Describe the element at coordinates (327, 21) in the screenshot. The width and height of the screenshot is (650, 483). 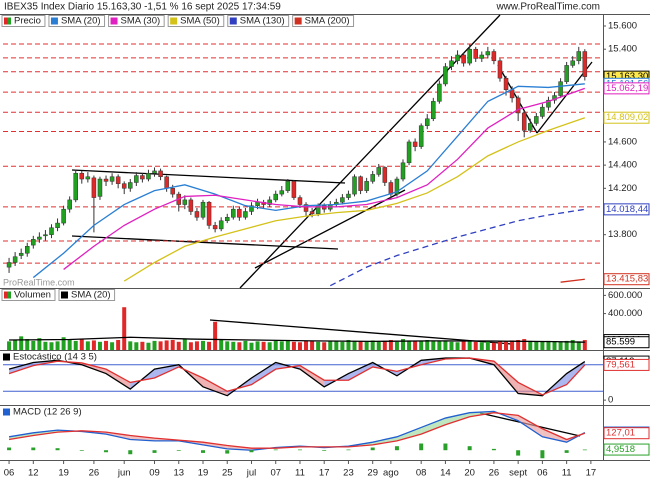
I see `legend-label: SMA (200)` at that location.